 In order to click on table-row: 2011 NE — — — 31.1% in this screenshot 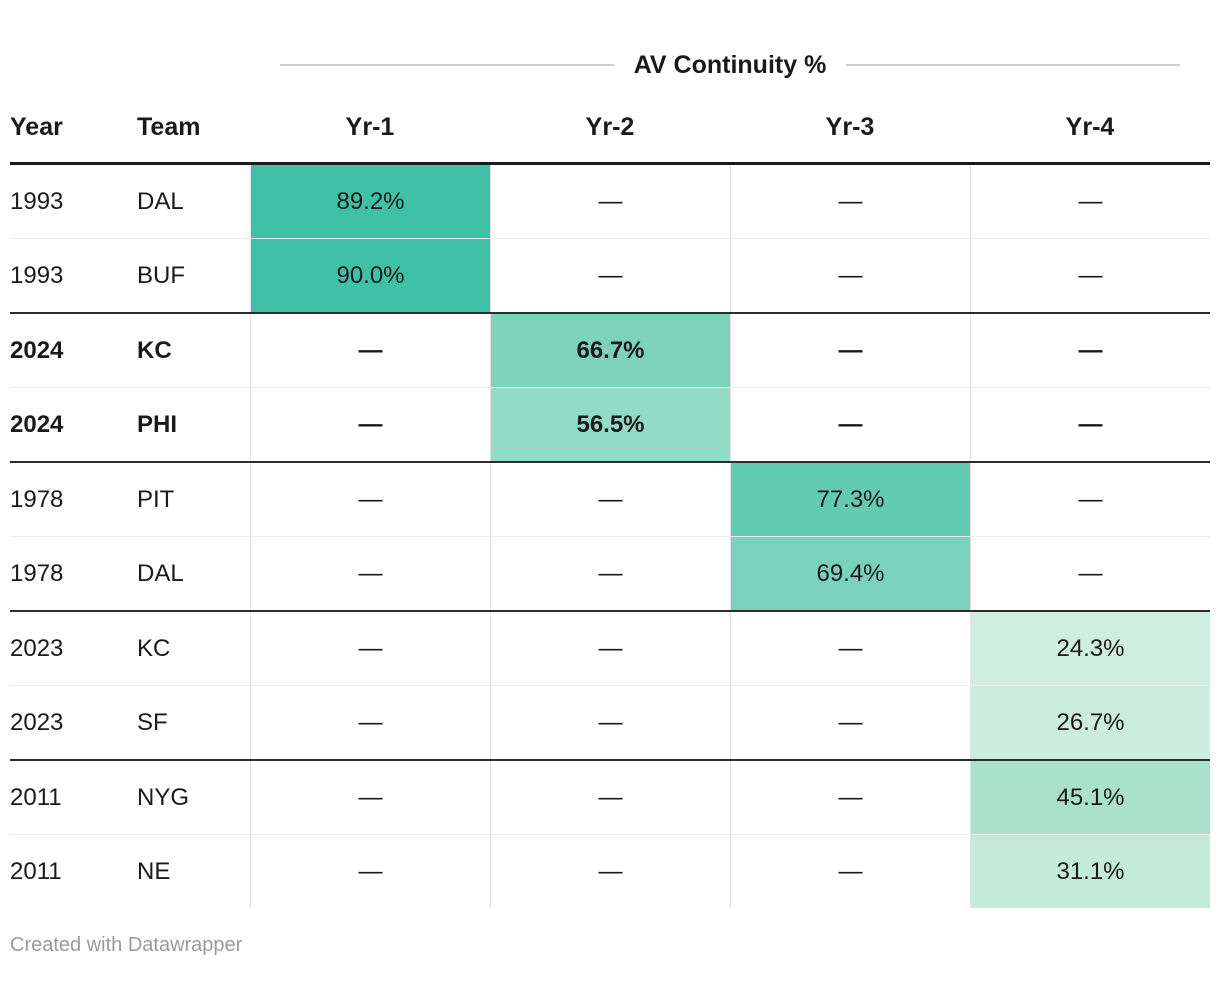, I will do `click(610, 871)`.